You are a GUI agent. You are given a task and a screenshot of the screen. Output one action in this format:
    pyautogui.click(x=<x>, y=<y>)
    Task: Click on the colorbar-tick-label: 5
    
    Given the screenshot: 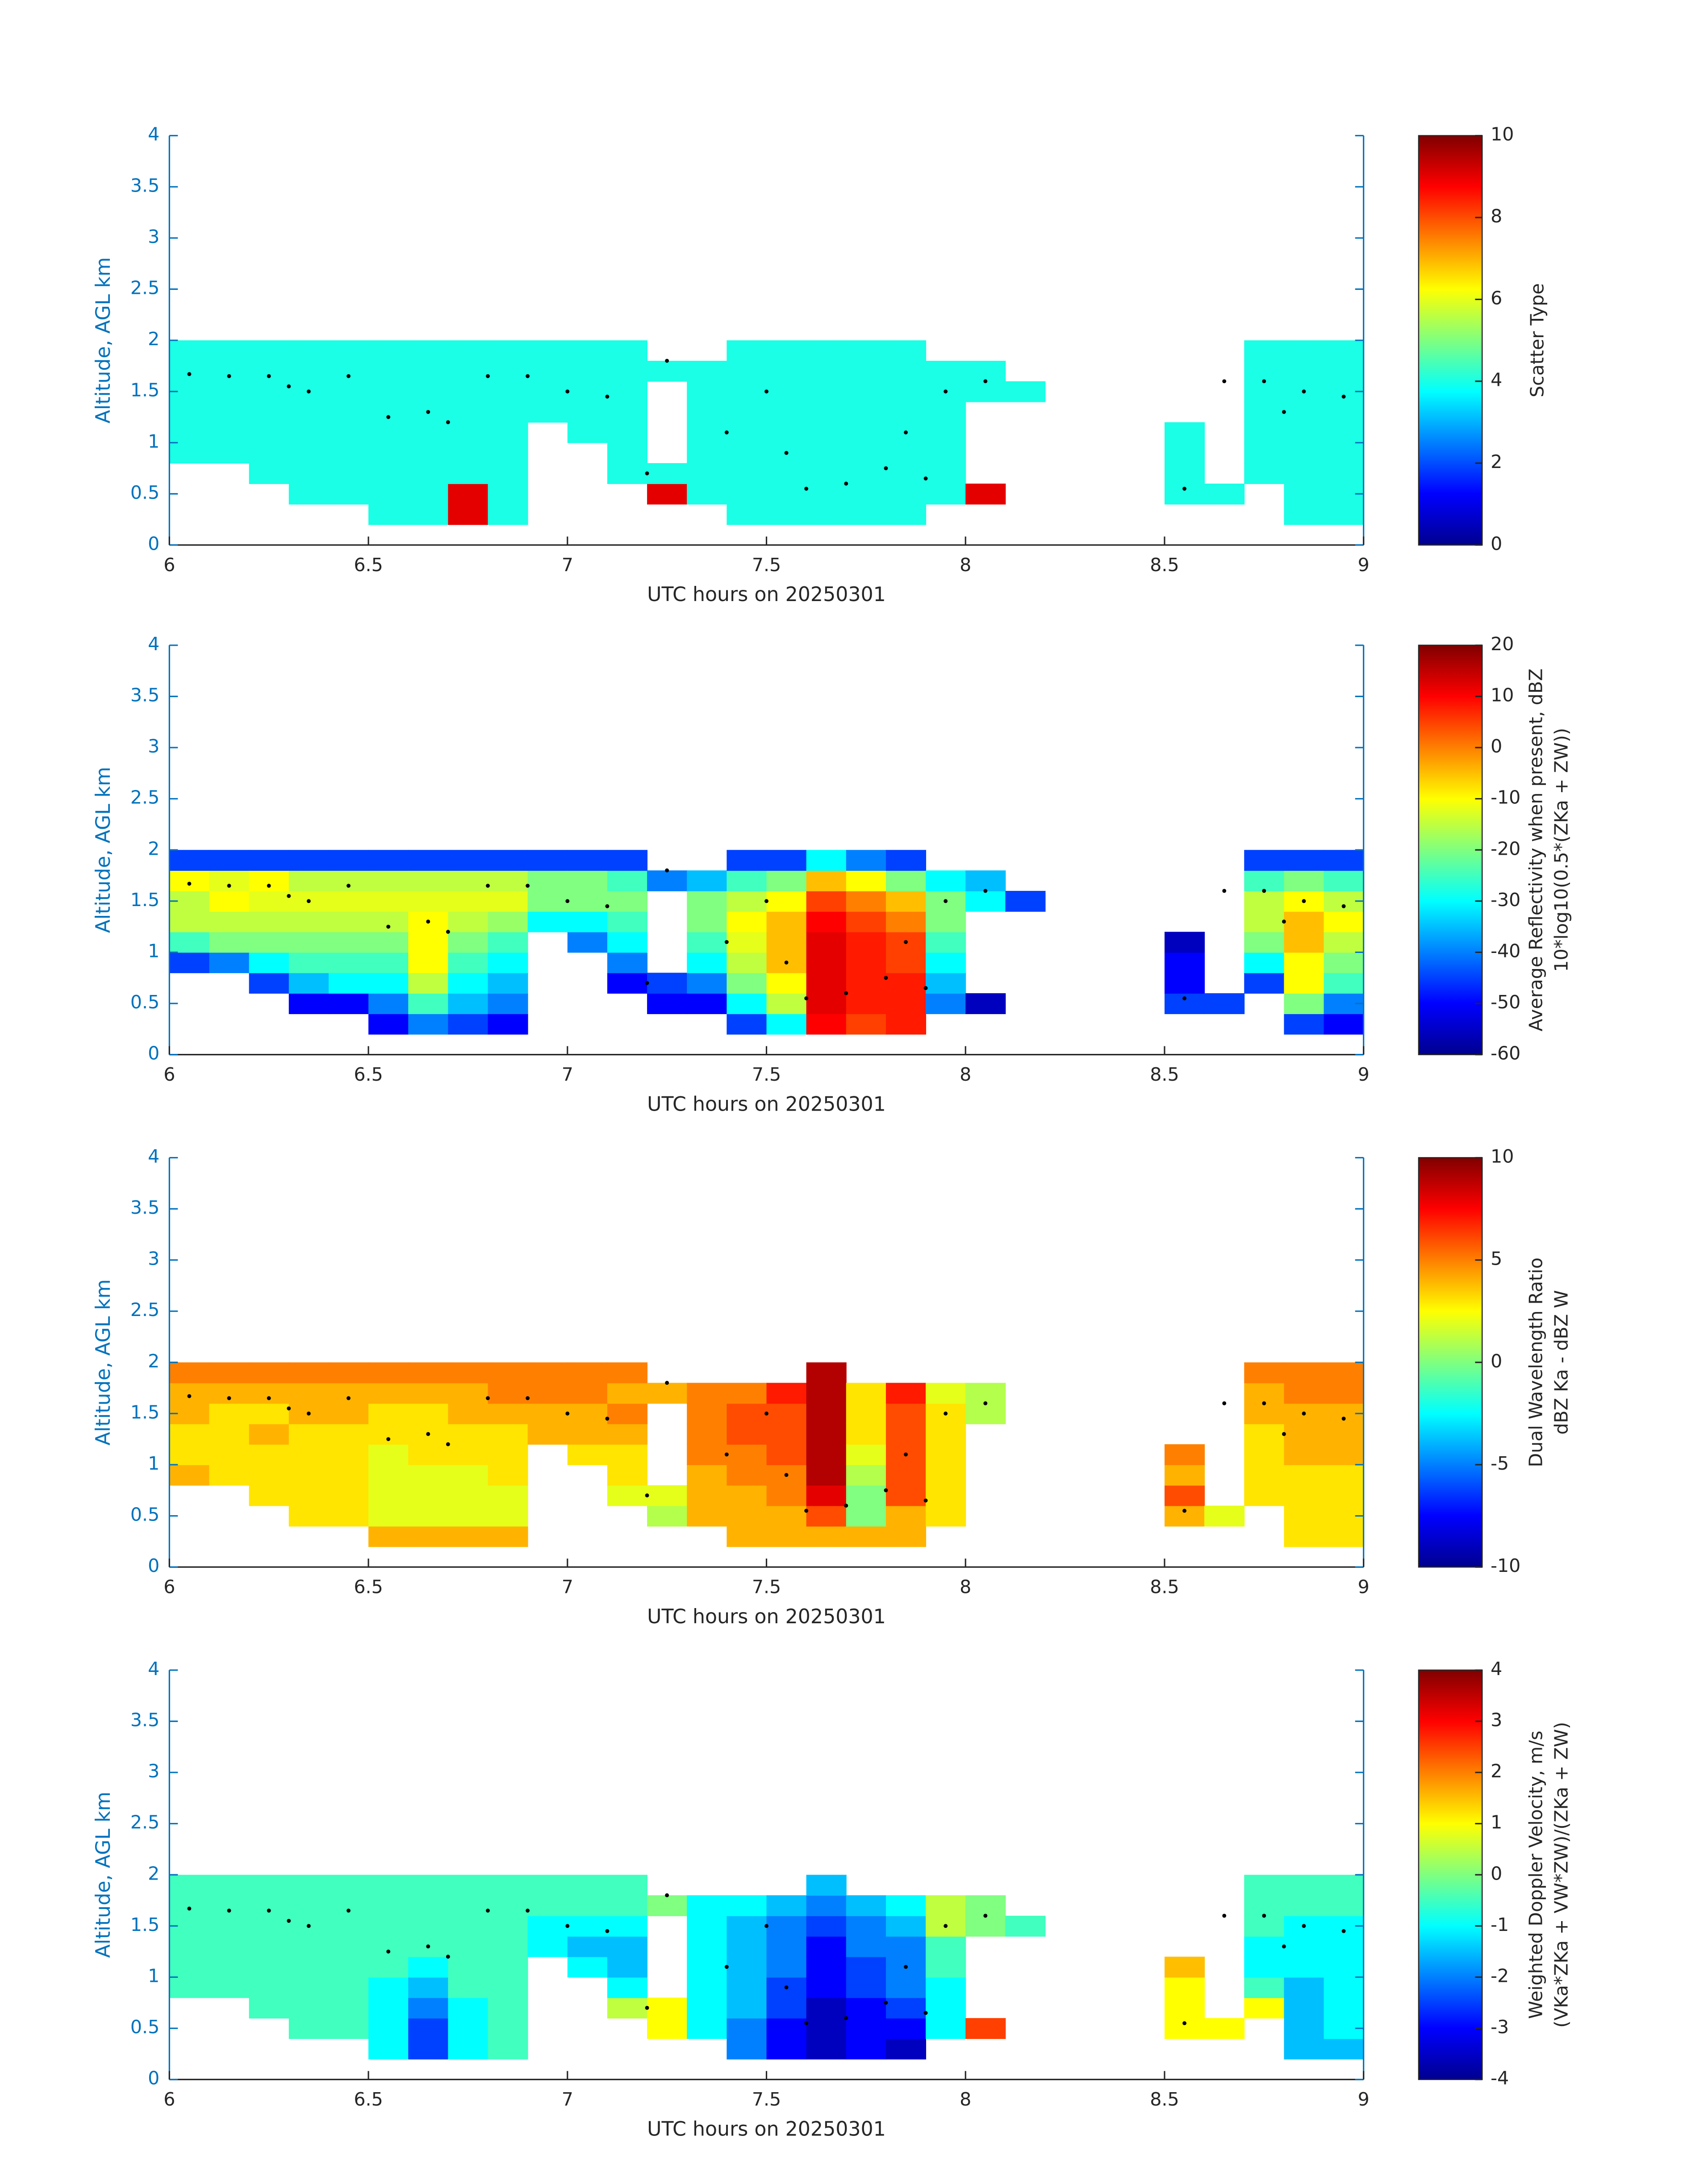 What is the action you would take?
    pyautogui.click(x=1496, y=1259)
    